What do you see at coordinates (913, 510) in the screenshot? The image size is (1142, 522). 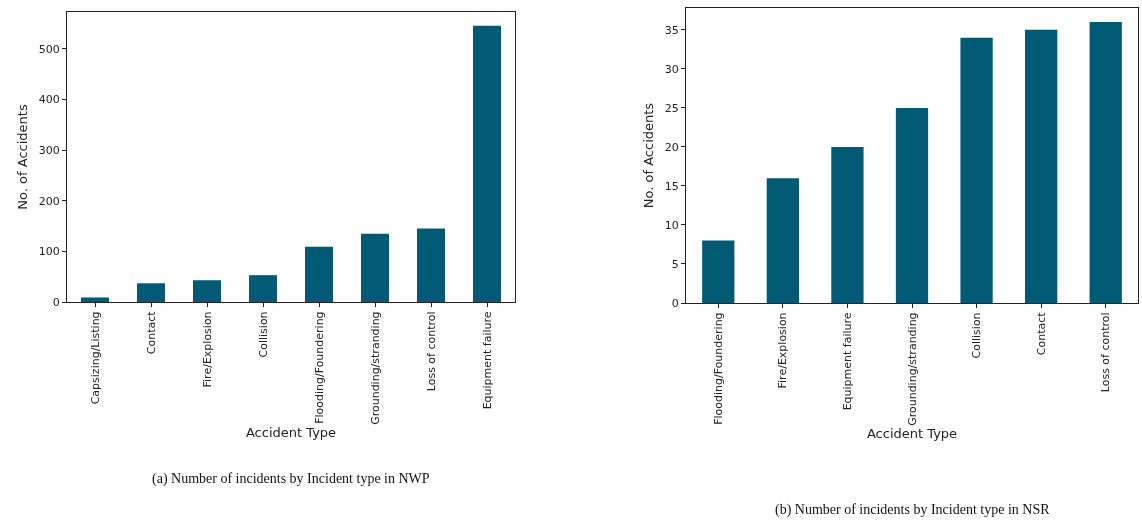 I see `text: (b) Number of incidents by Incident type in NSR` at bounding box center [913, 510].